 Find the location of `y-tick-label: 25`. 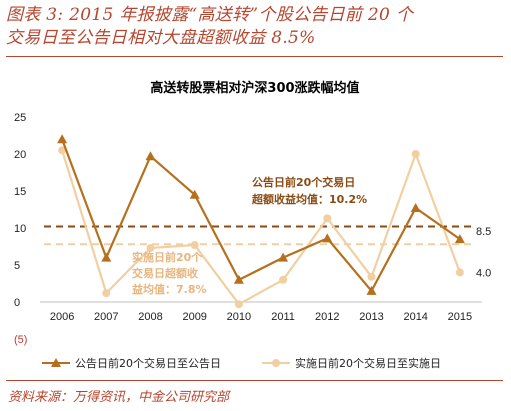

y-tick-label: 25 is located at coordinates (20, 118).